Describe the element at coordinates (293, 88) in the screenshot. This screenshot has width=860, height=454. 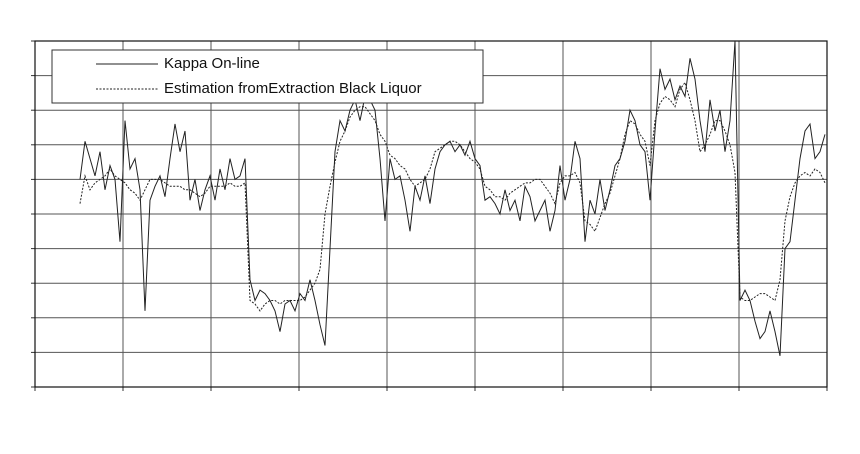
I see `legend-label: Estimation fromExtraction Black Liquor` at that location.